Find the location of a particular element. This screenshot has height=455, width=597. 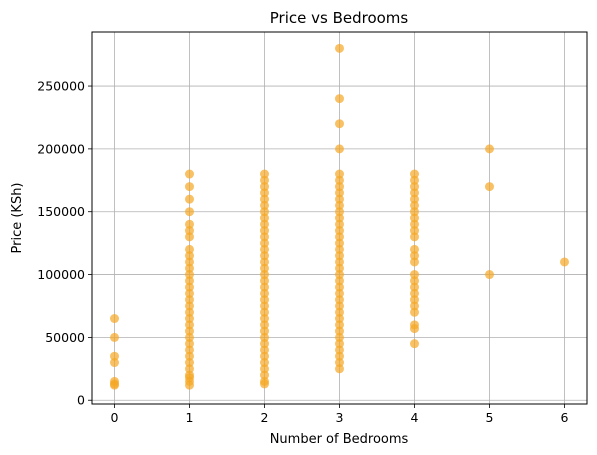

x-tick-label: 6 is located at coordinates (565, 417).